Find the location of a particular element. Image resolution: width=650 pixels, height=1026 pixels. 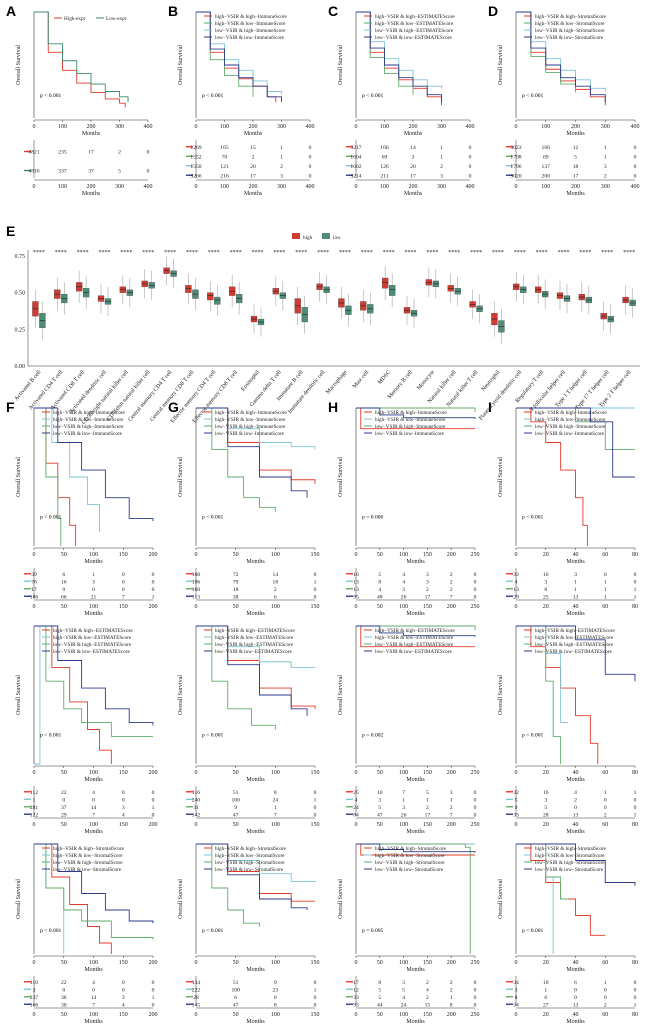

legend-label: low−VSIR & high−ESTIMATEScore is located at coordinates (574, 645).